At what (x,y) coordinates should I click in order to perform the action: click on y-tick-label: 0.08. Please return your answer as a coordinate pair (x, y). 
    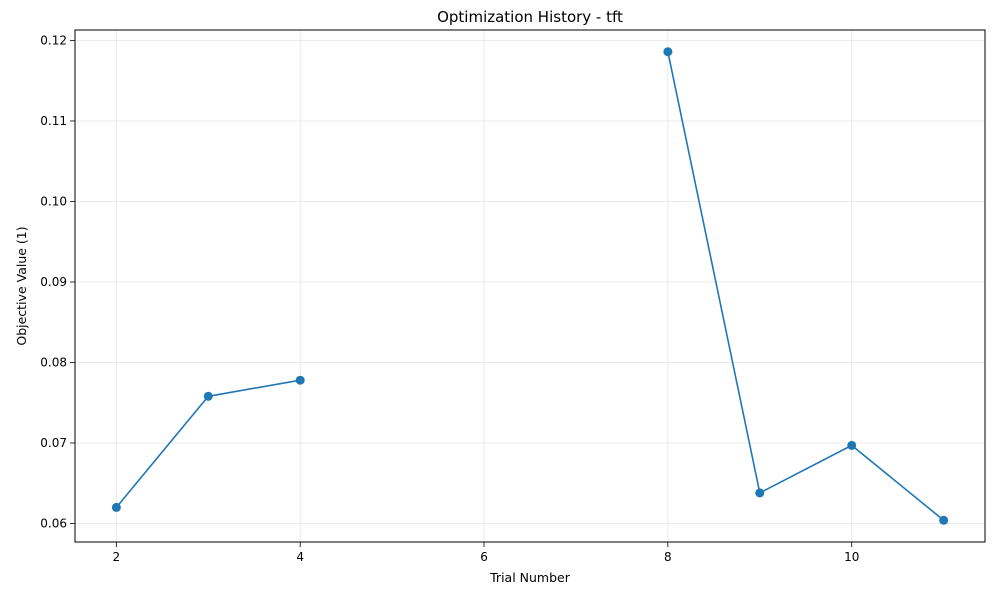
    Looking at the image, I should click on (53, 362).